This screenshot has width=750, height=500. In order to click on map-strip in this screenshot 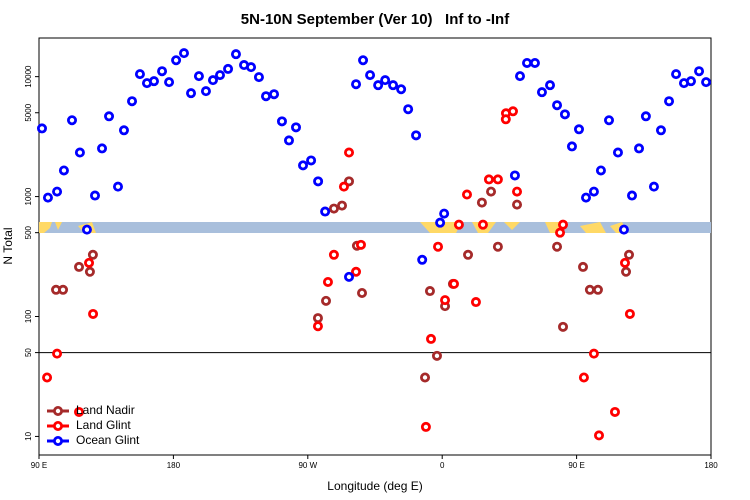, I will do `click(375, 227)`.